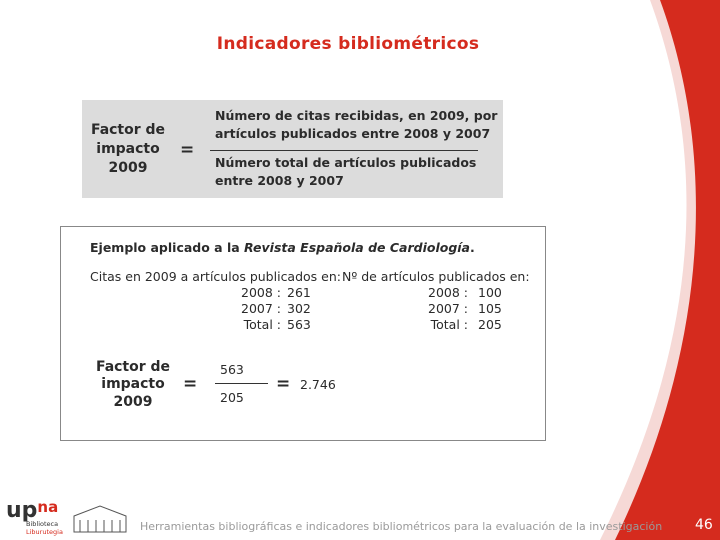 Image resolution: width=720 pixels, height=540 pixels. Describe the element at coordinates (490, 292) in the screenshot. I see `row-value: 100` at that location.